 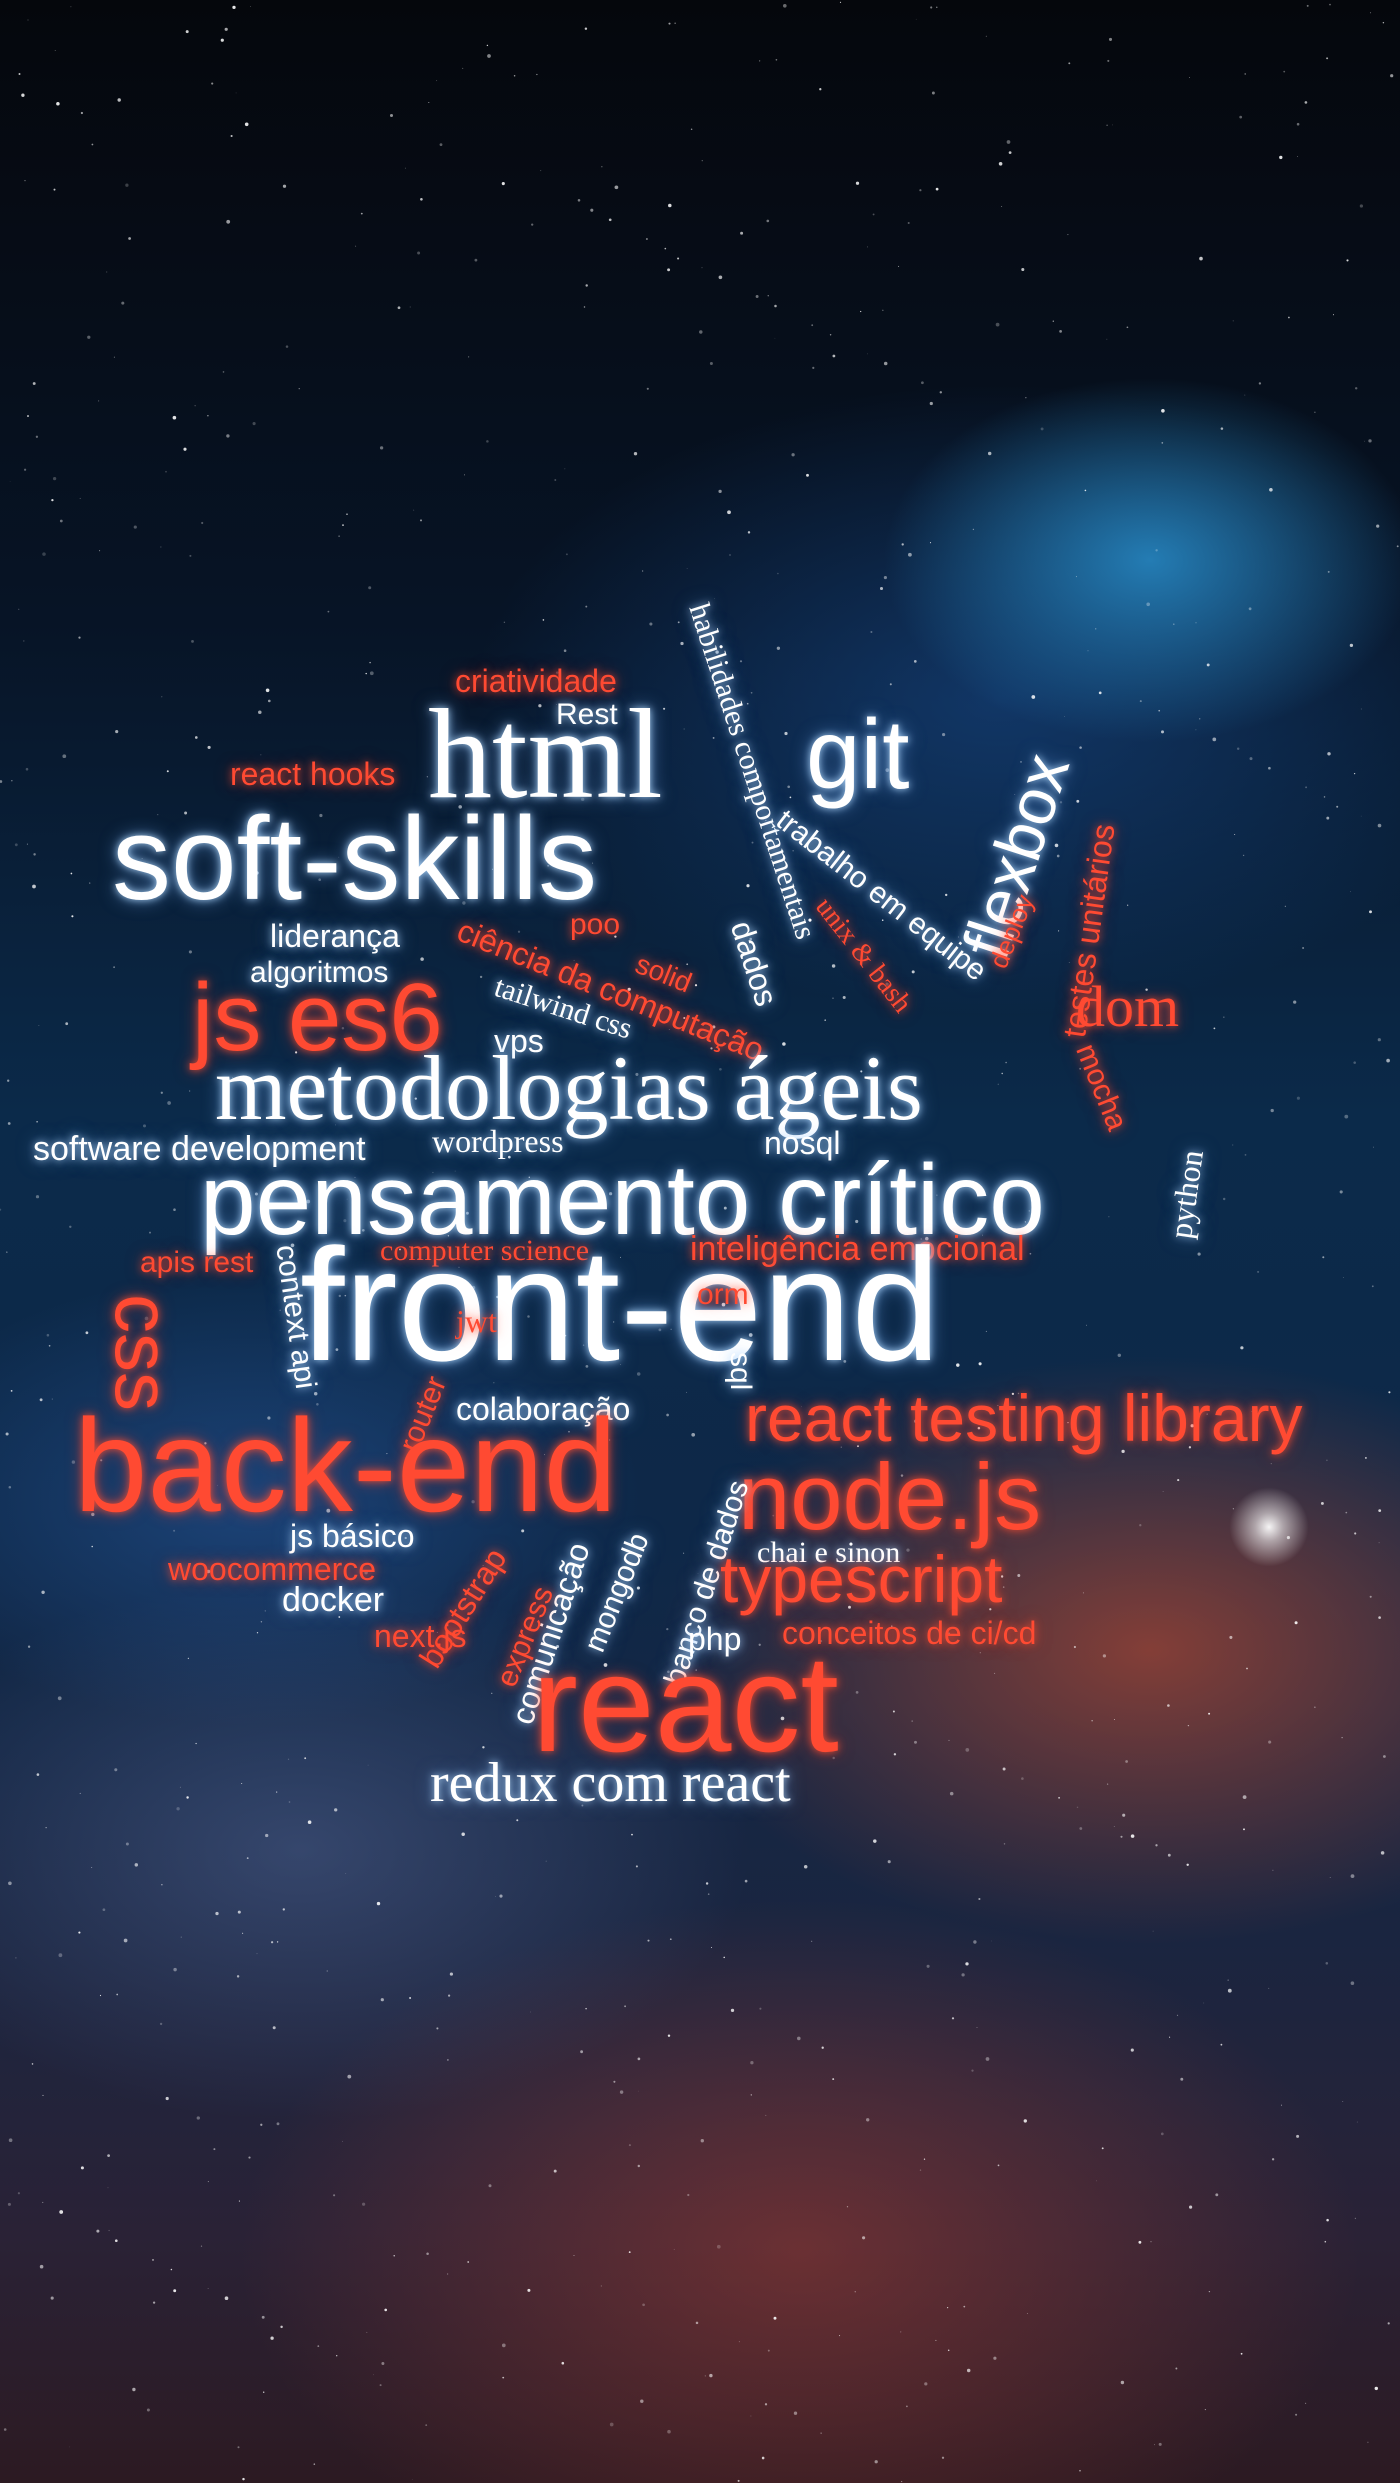 What do you see at coordinates (346, 1465) in the screenshot?
I see `word-back-end: back-end` at bounding box center [346, 1465].